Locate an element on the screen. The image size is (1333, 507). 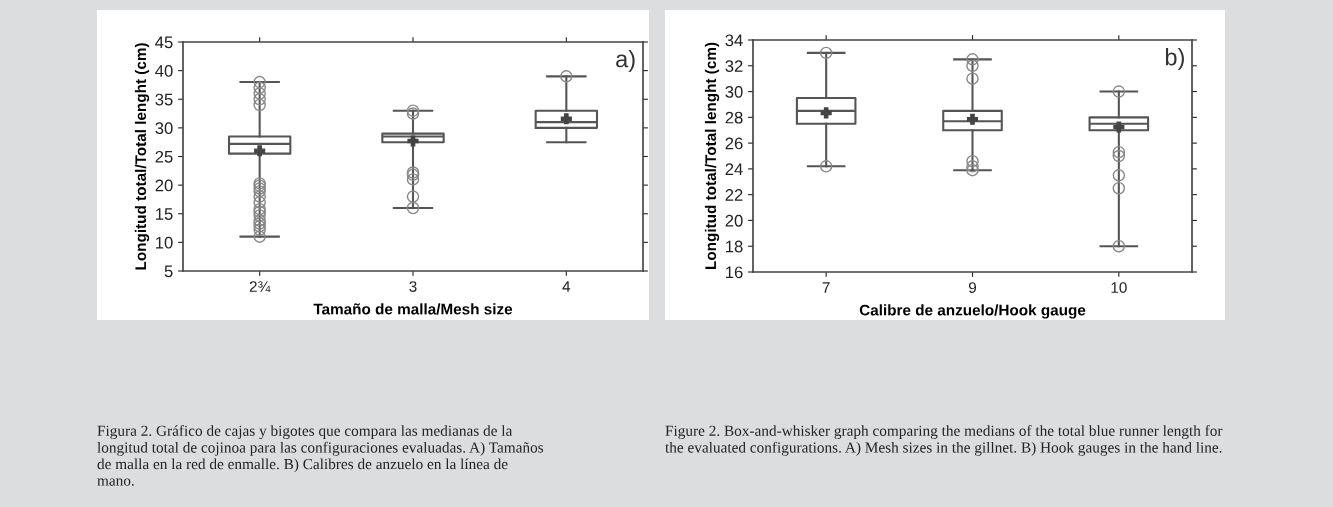
annotation: a) is located at coordinates (625, 61).